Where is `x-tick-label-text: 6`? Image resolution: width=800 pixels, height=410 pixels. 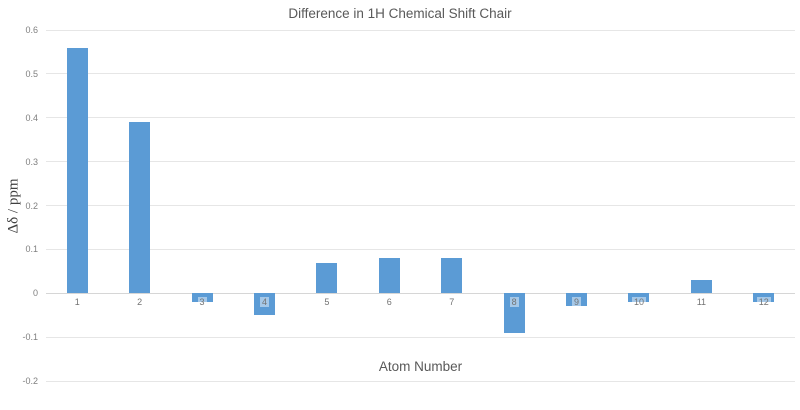 x-tick-label-text: 6 is located at coordinates (389, 302).